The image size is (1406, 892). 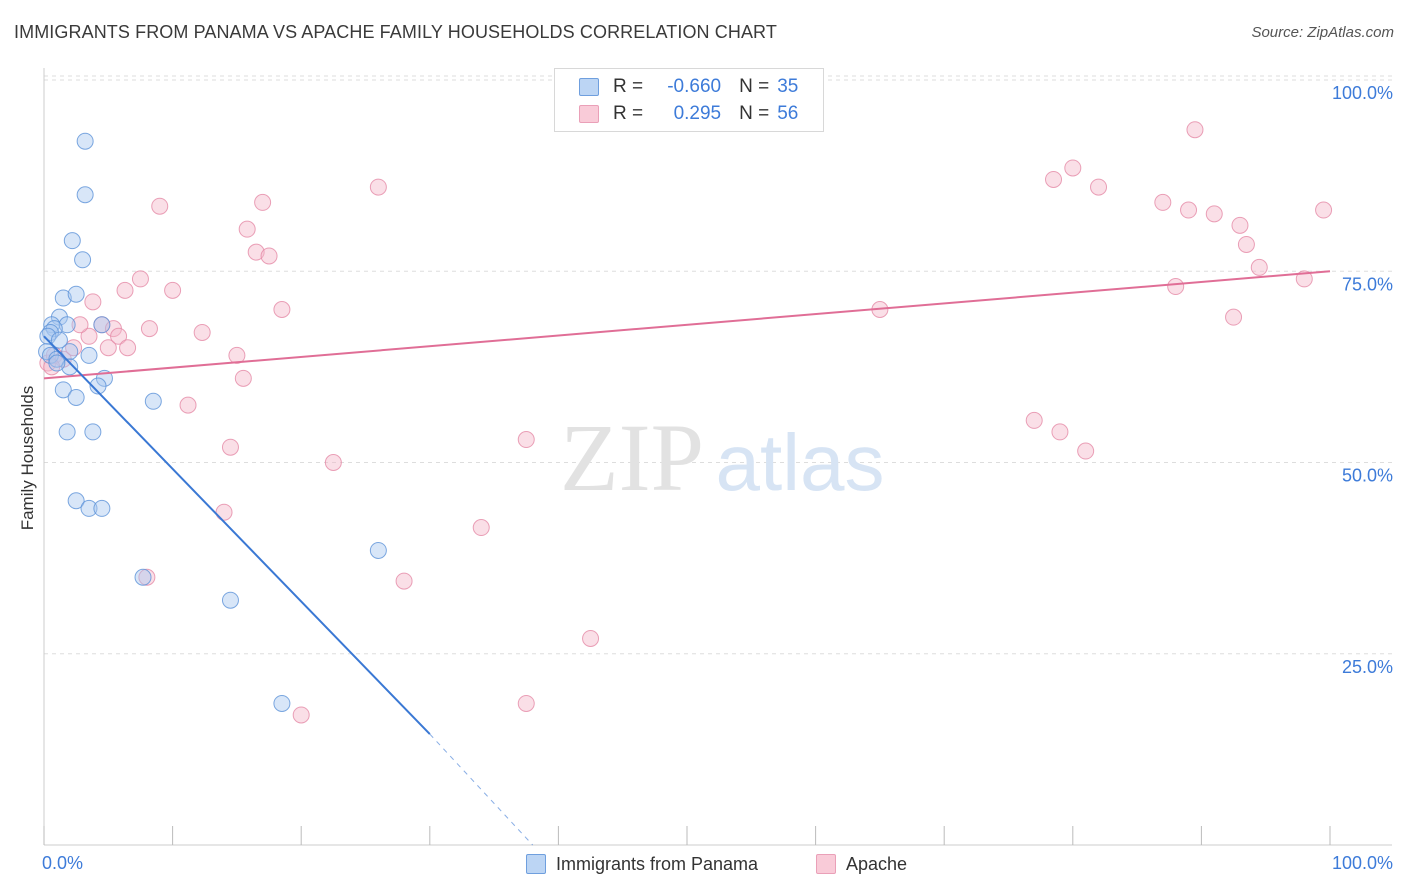 I want to click on bottom-legend-swatch-apache, so click(x=826, y=864).